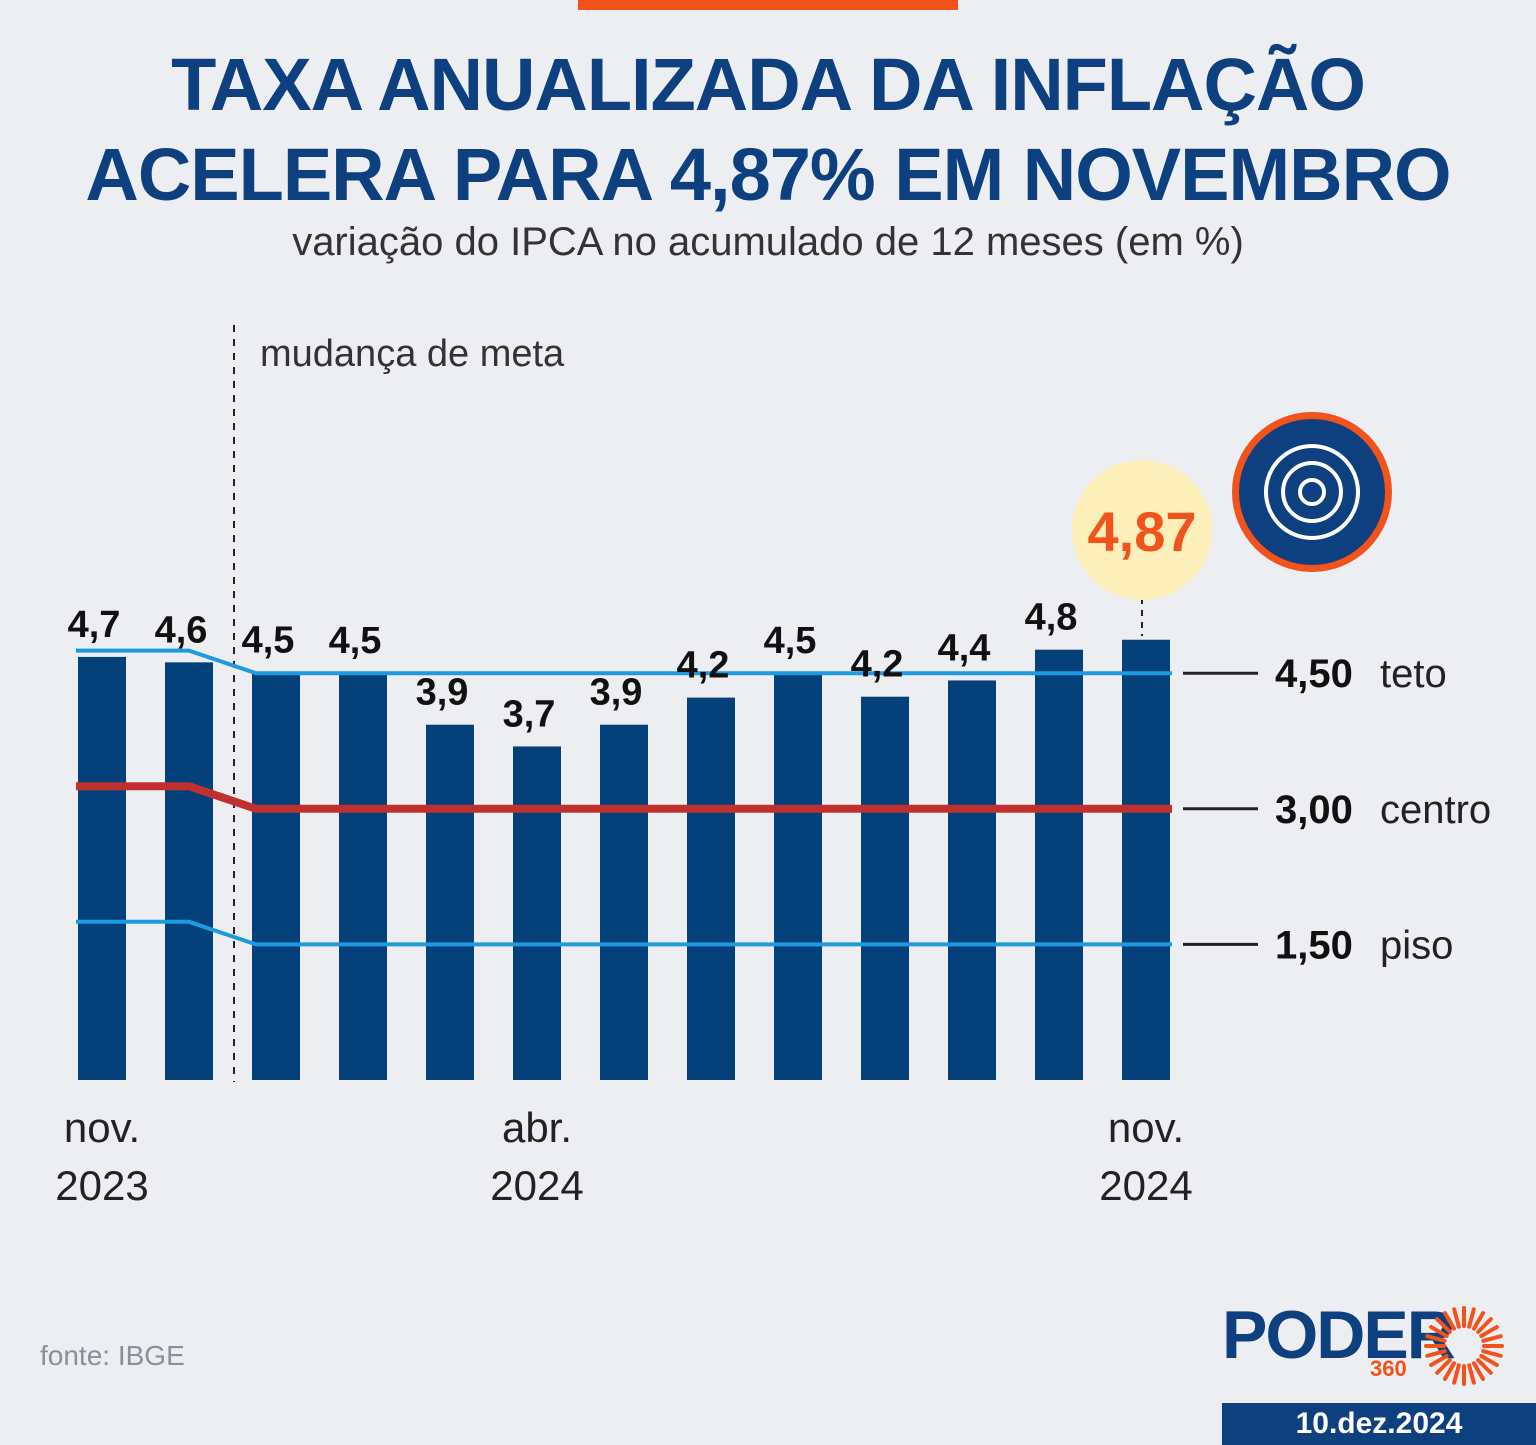  Describe the element at coordinates (1314, 810) in the screenshot. I see `ref-value-centro: 3,00` at that location.